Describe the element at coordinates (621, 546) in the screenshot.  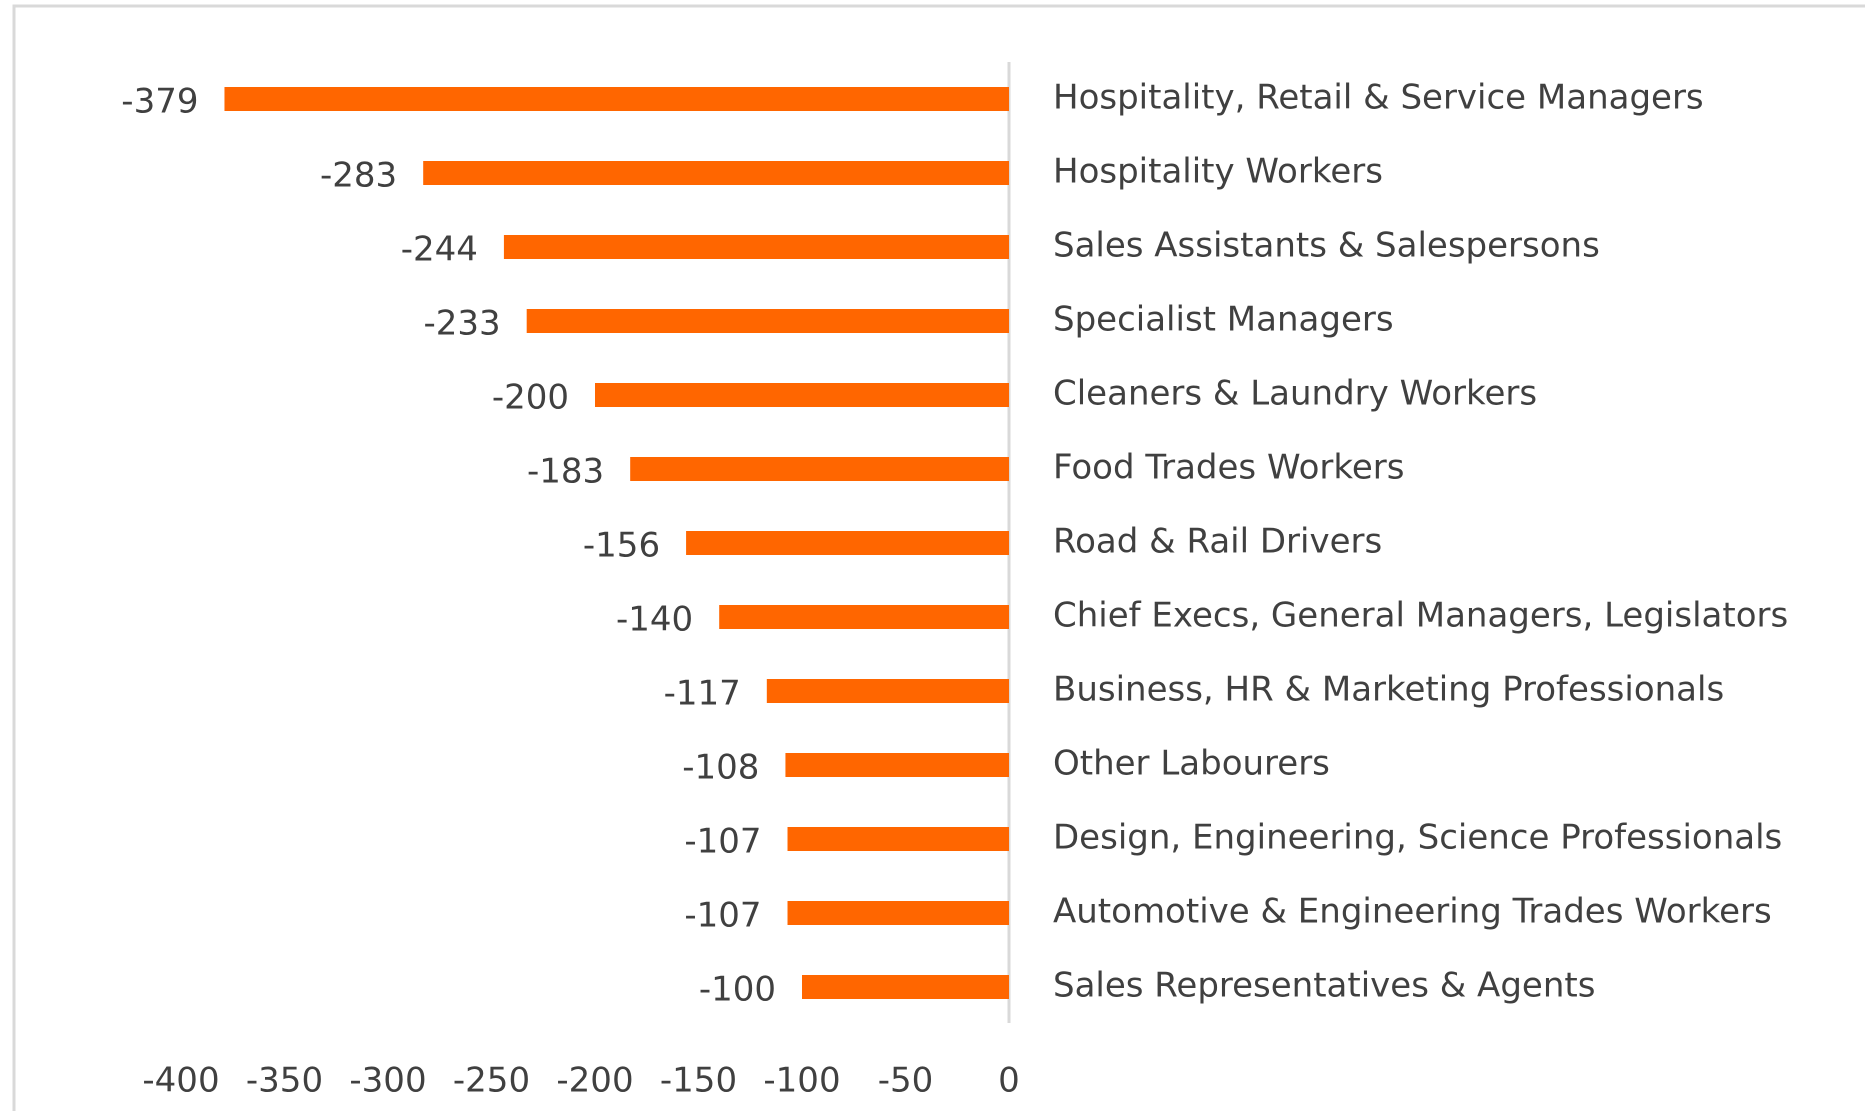
I see `data-label: -156` at that location.